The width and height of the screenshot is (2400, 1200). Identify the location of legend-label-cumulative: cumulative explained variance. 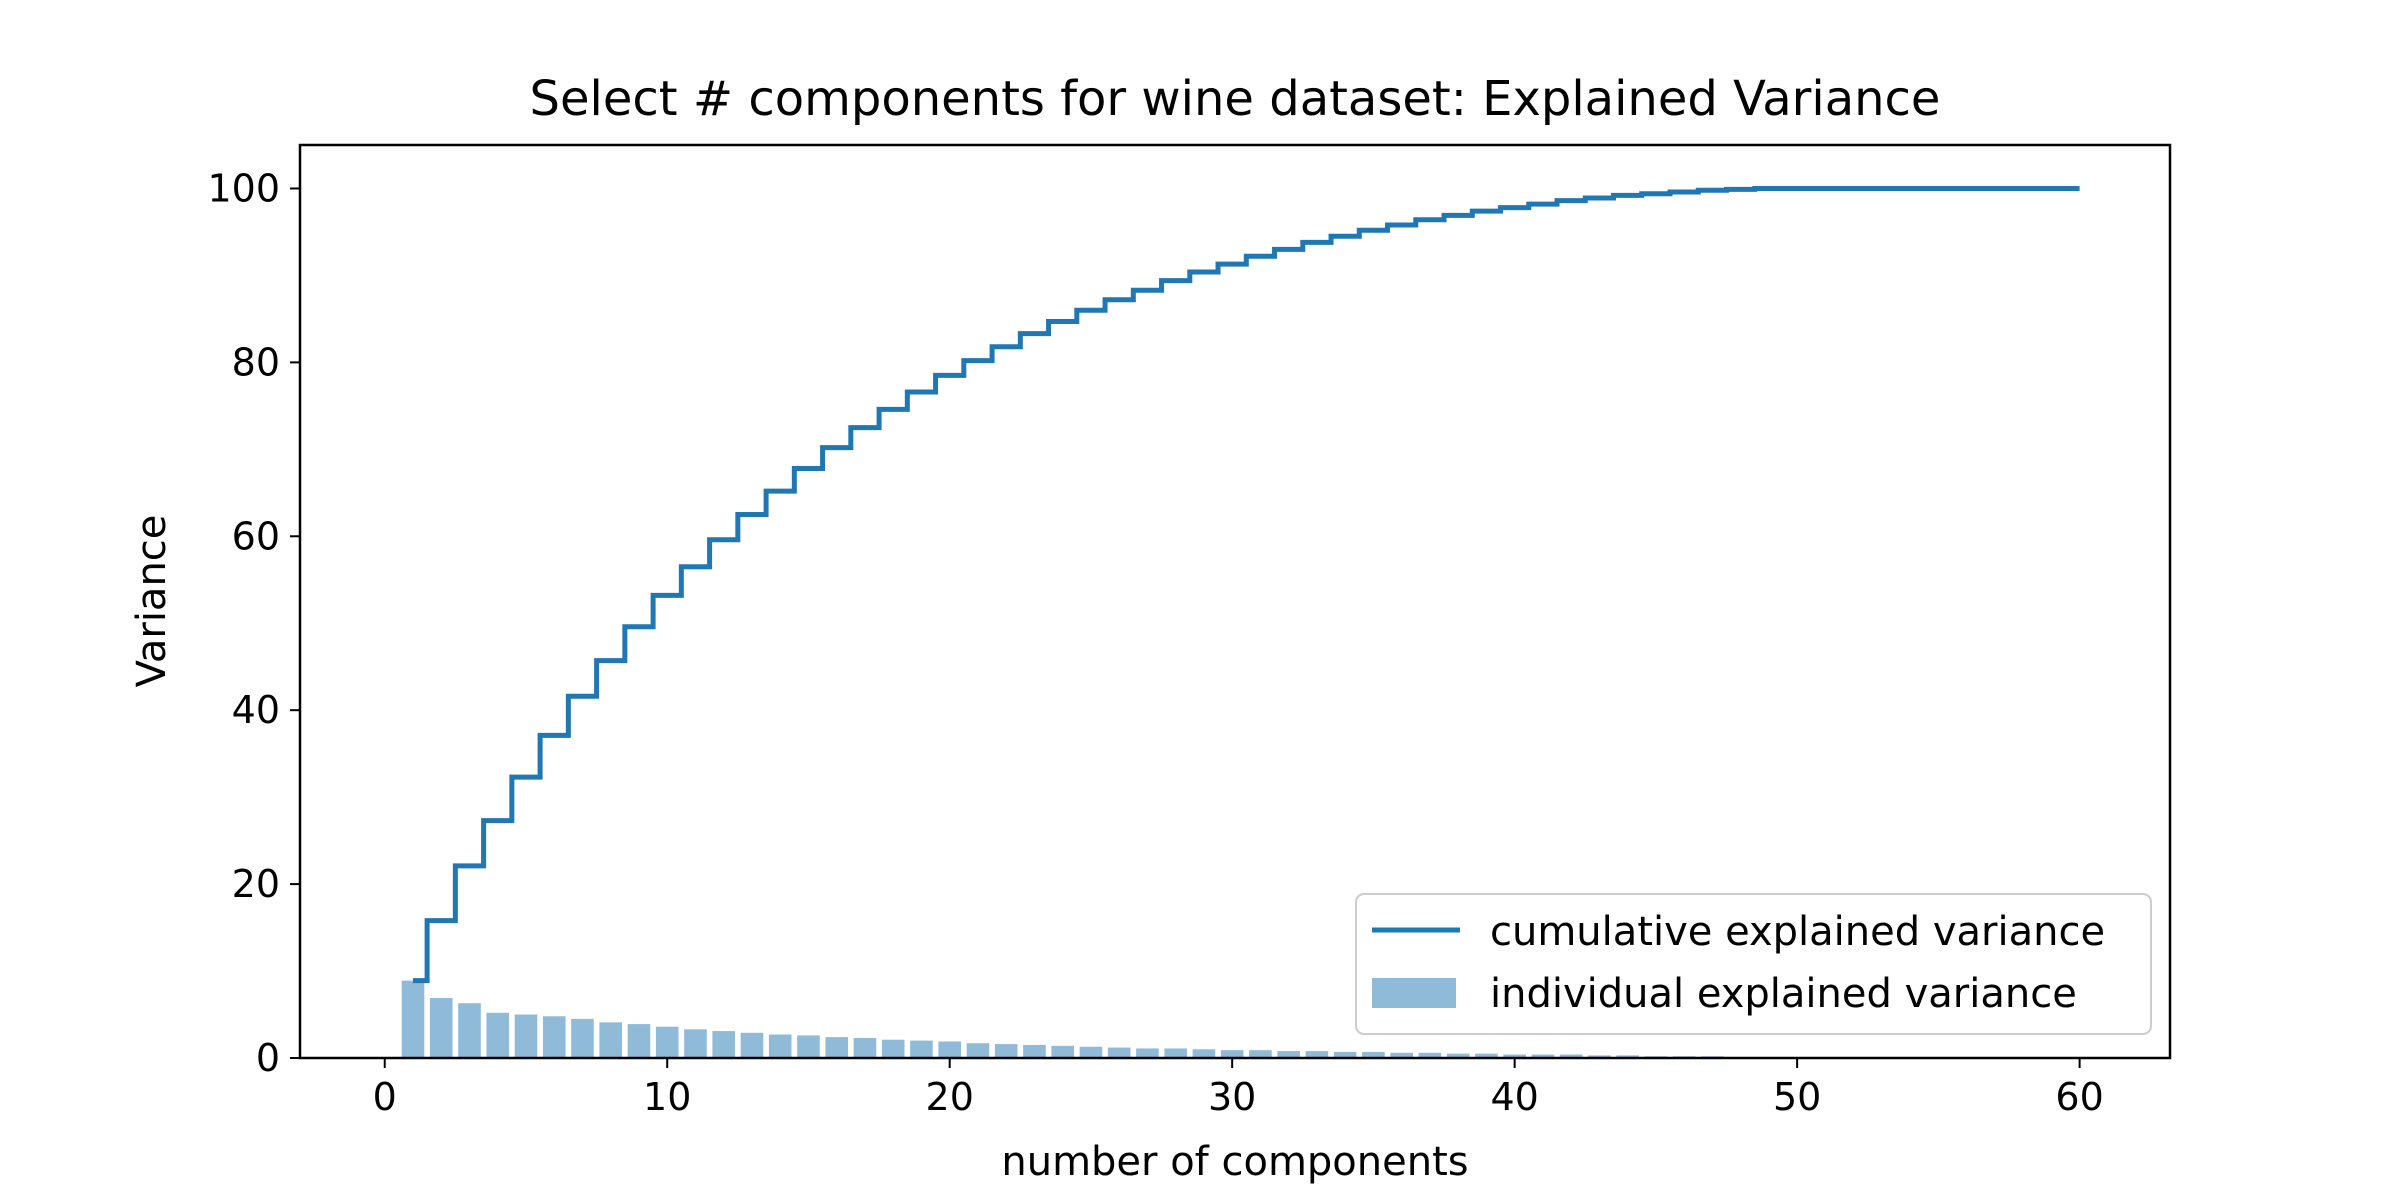
(1797, 932).